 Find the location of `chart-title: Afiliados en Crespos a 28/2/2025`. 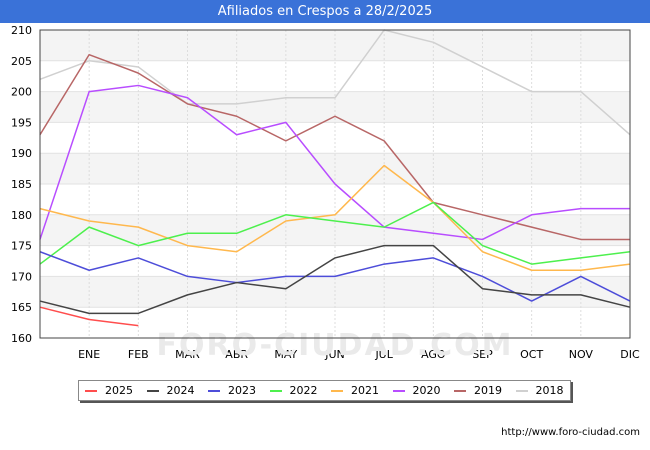

chart-title: Afiliados en Crespos a 28/2/2025 is located at coordinates (325, 11).